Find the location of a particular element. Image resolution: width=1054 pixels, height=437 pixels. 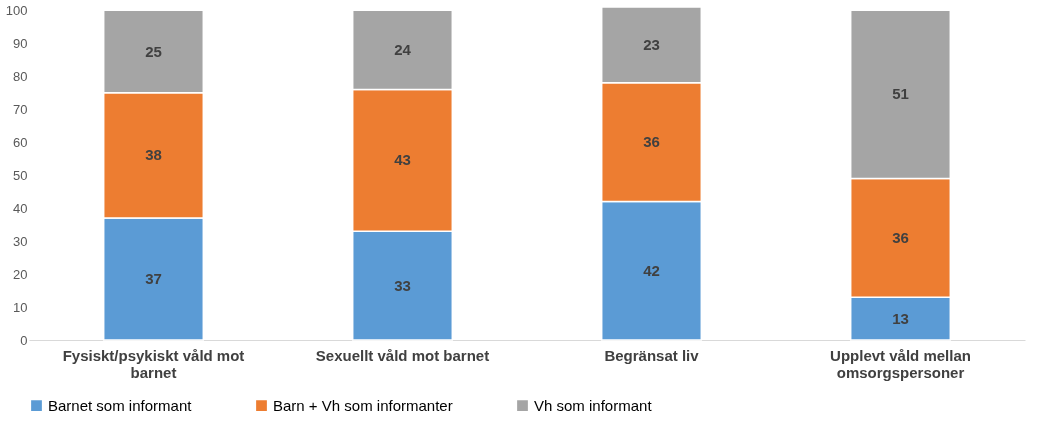

data-label: 13 is located at coordinates (900, 318).